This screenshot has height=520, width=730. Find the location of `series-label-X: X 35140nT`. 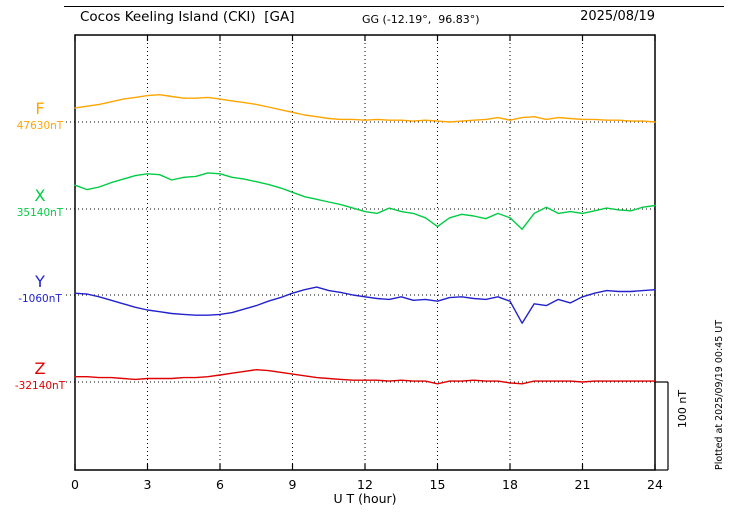

series-label-X: X 35140nT is located at coordinates (40, 203).